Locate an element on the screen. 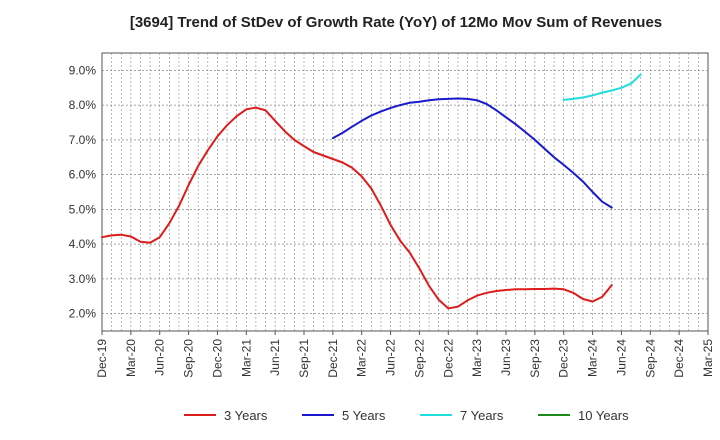 The height and width of the screenshot is (440, 720). legend-label: 5 Years is located at coordinates (364, 415).